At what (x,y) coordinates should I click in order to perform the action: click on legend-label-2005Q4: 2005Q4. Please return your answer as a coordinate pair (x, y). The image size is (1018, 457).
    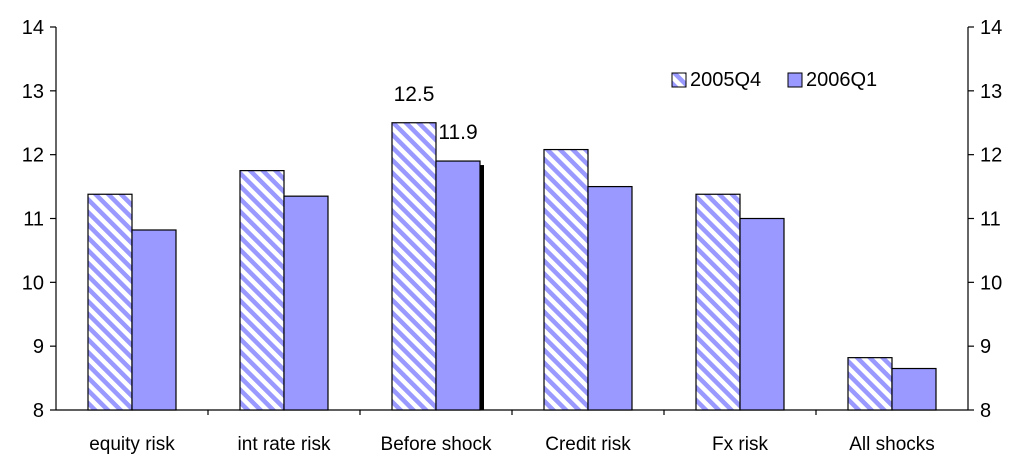
    Looking at the image, I should click on (725, 80).